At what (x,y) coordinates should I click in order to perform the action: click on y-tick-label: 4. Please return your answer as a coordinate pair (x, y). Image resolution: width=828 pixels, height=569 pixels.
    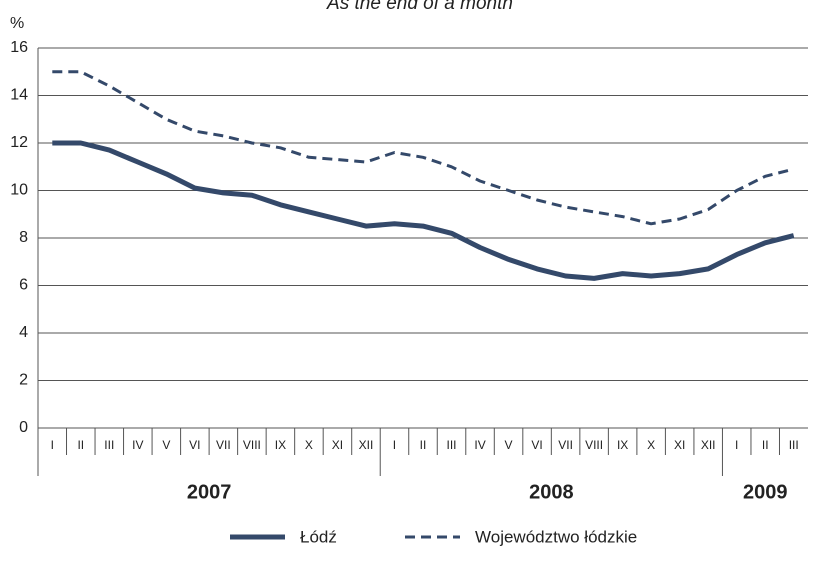
    Looking at the image, I should click on (23, 332).